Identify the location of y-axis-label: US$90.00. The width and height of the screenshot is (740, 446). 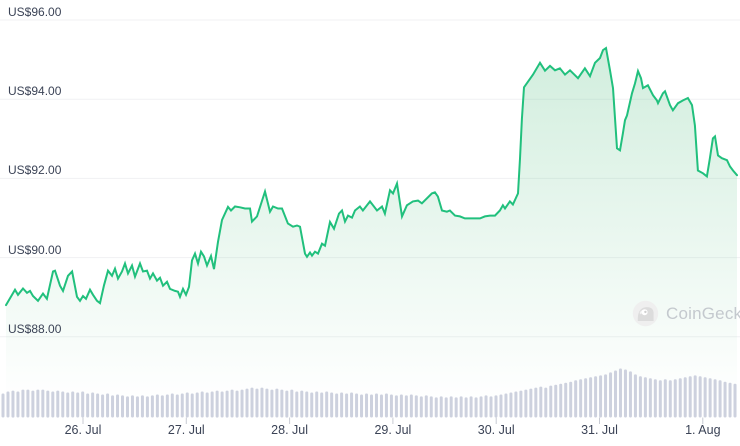
(35, 249).